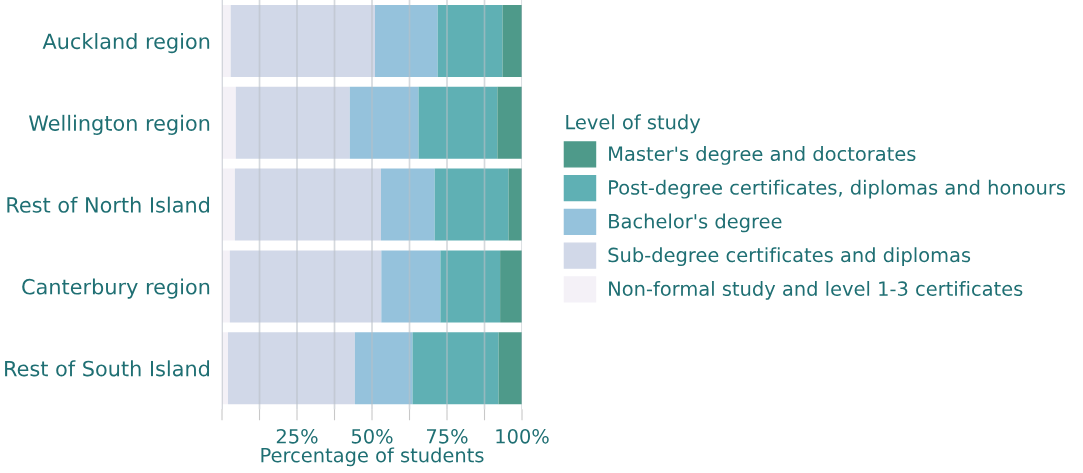 The image size is (1083, 473). Describe the element at coordinates (633, 124) in the screenshot. I see `legend-title: Level of study` at that location.